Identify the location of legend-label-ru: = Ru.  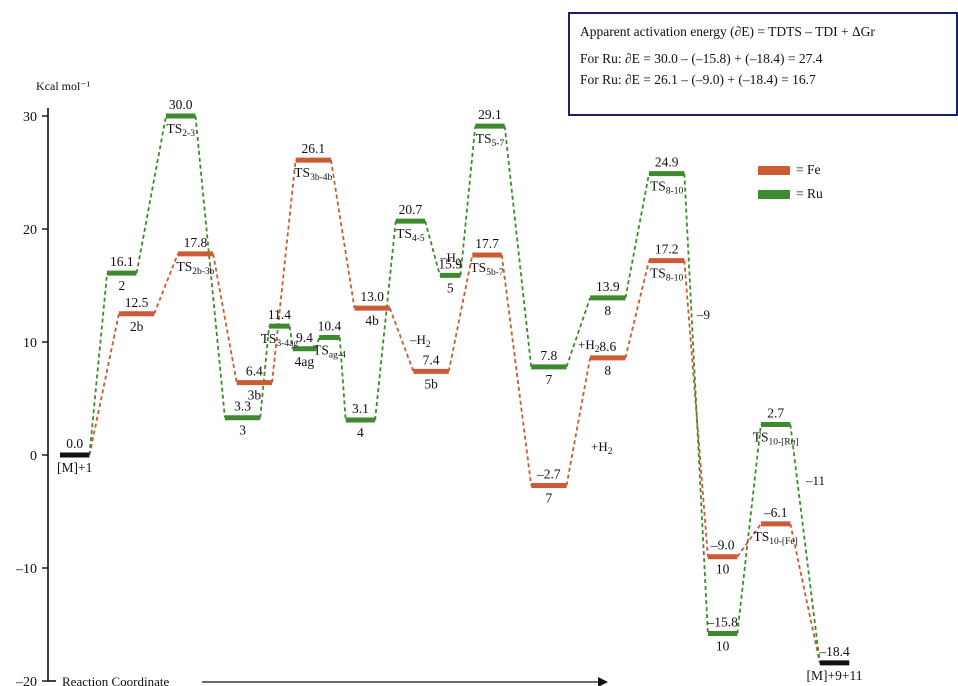
(809, 193).